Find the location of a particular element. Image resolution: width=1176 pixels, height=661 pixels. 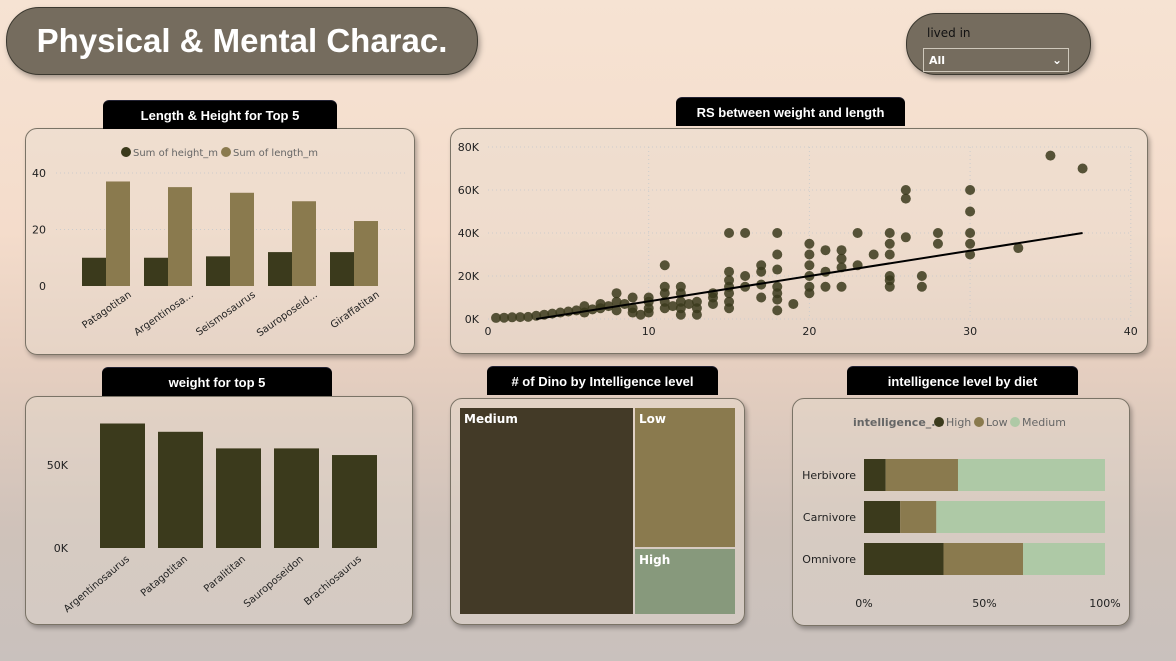

page-title: Physical & Mental Charac. is located at coordinates (242, 41).